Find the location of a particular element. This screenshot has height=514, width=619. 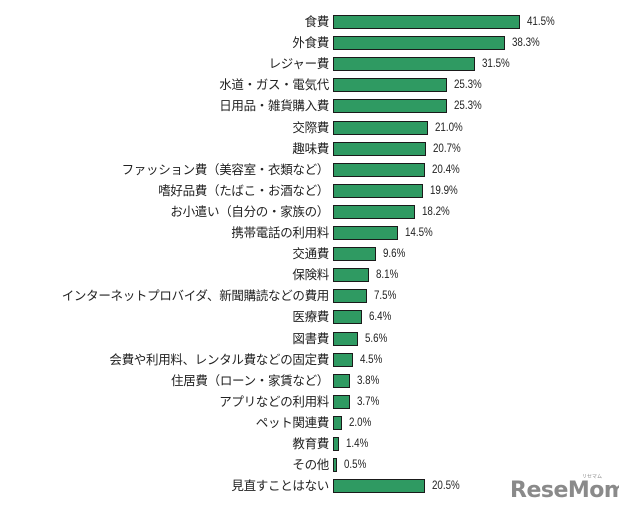

category-label: お小遣い（自分の・家族の） is located at coordinates (249, 211).